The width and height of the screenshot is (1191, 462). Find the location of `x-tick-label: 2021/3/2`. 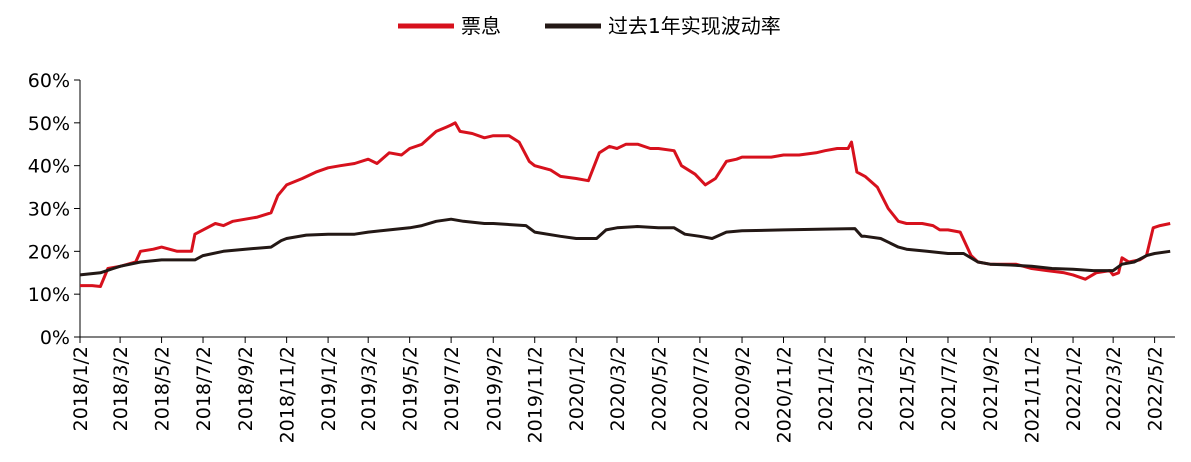

x-tick-label: 2021/3/2 is located at coordinates (866, 388).